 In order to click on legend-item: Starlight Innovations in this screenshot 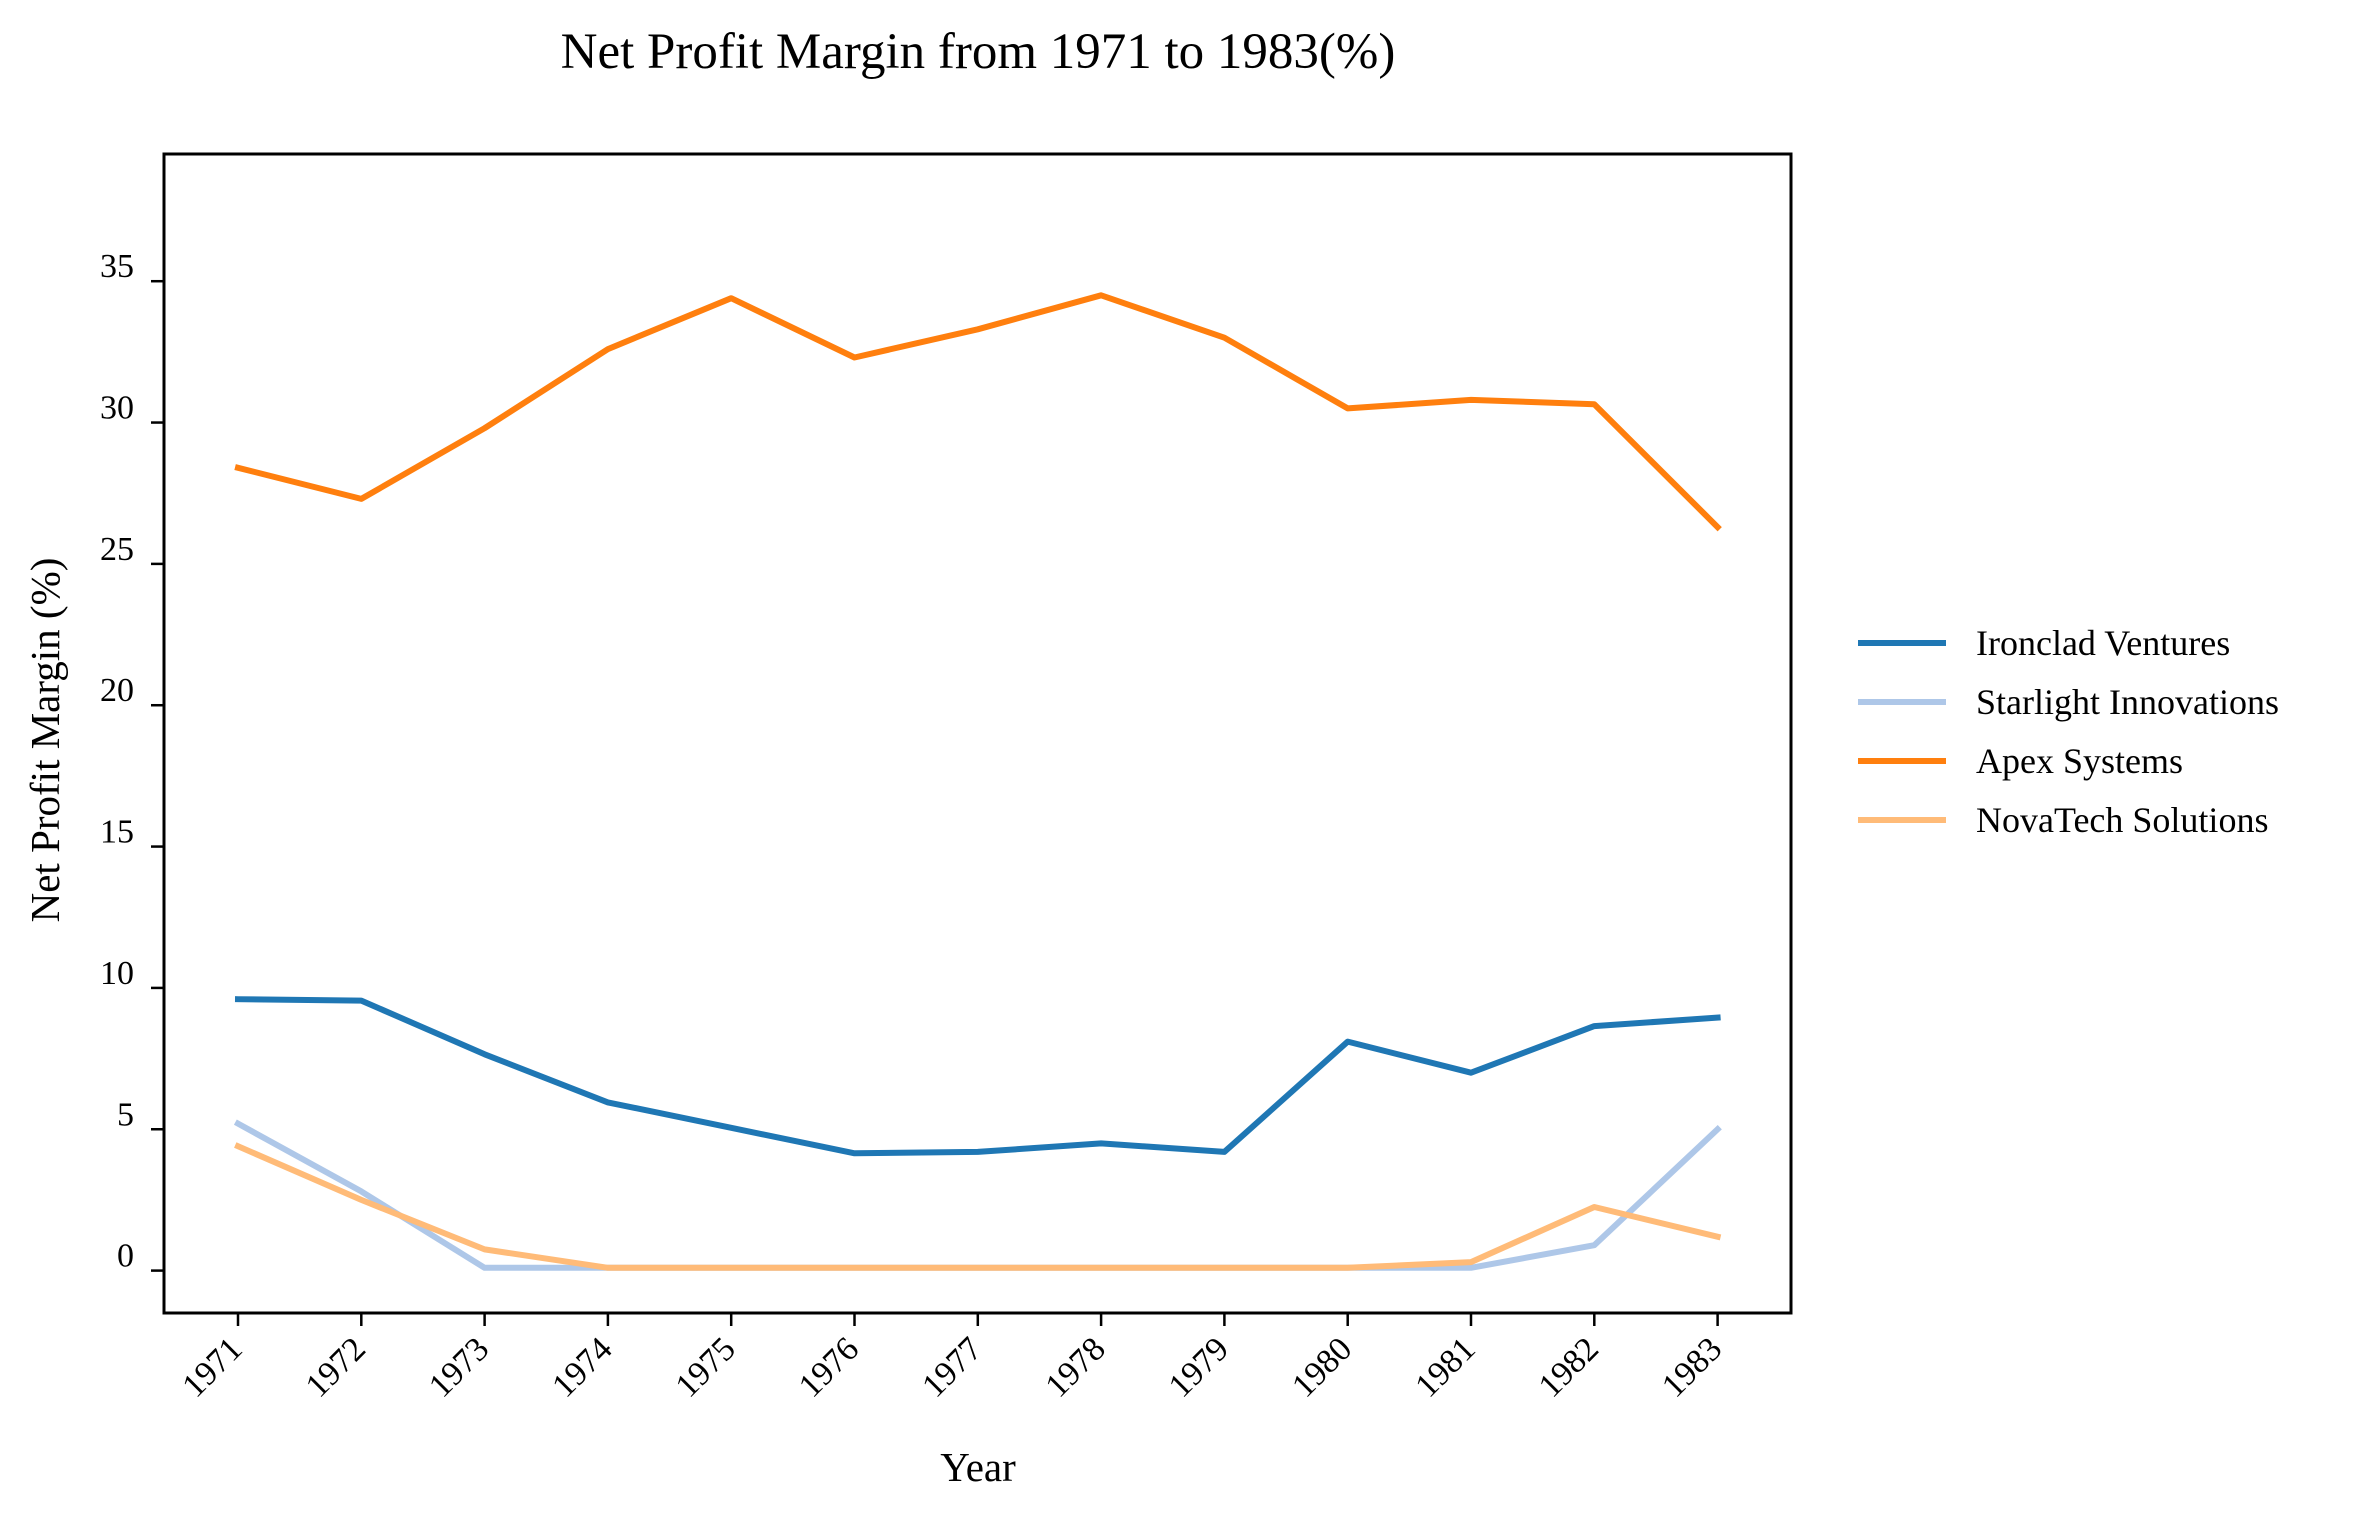, I will do `click(2068, 702)`.